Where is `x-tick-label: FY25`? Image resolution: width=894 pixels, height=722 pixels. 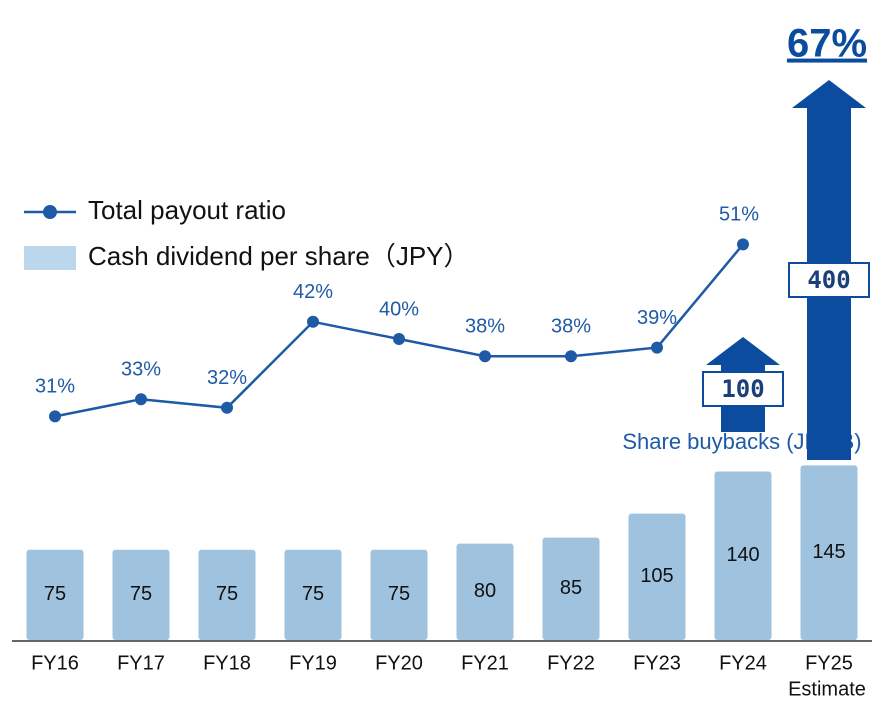
x-tick-label: FY25 is located at coordinates (829, 663).